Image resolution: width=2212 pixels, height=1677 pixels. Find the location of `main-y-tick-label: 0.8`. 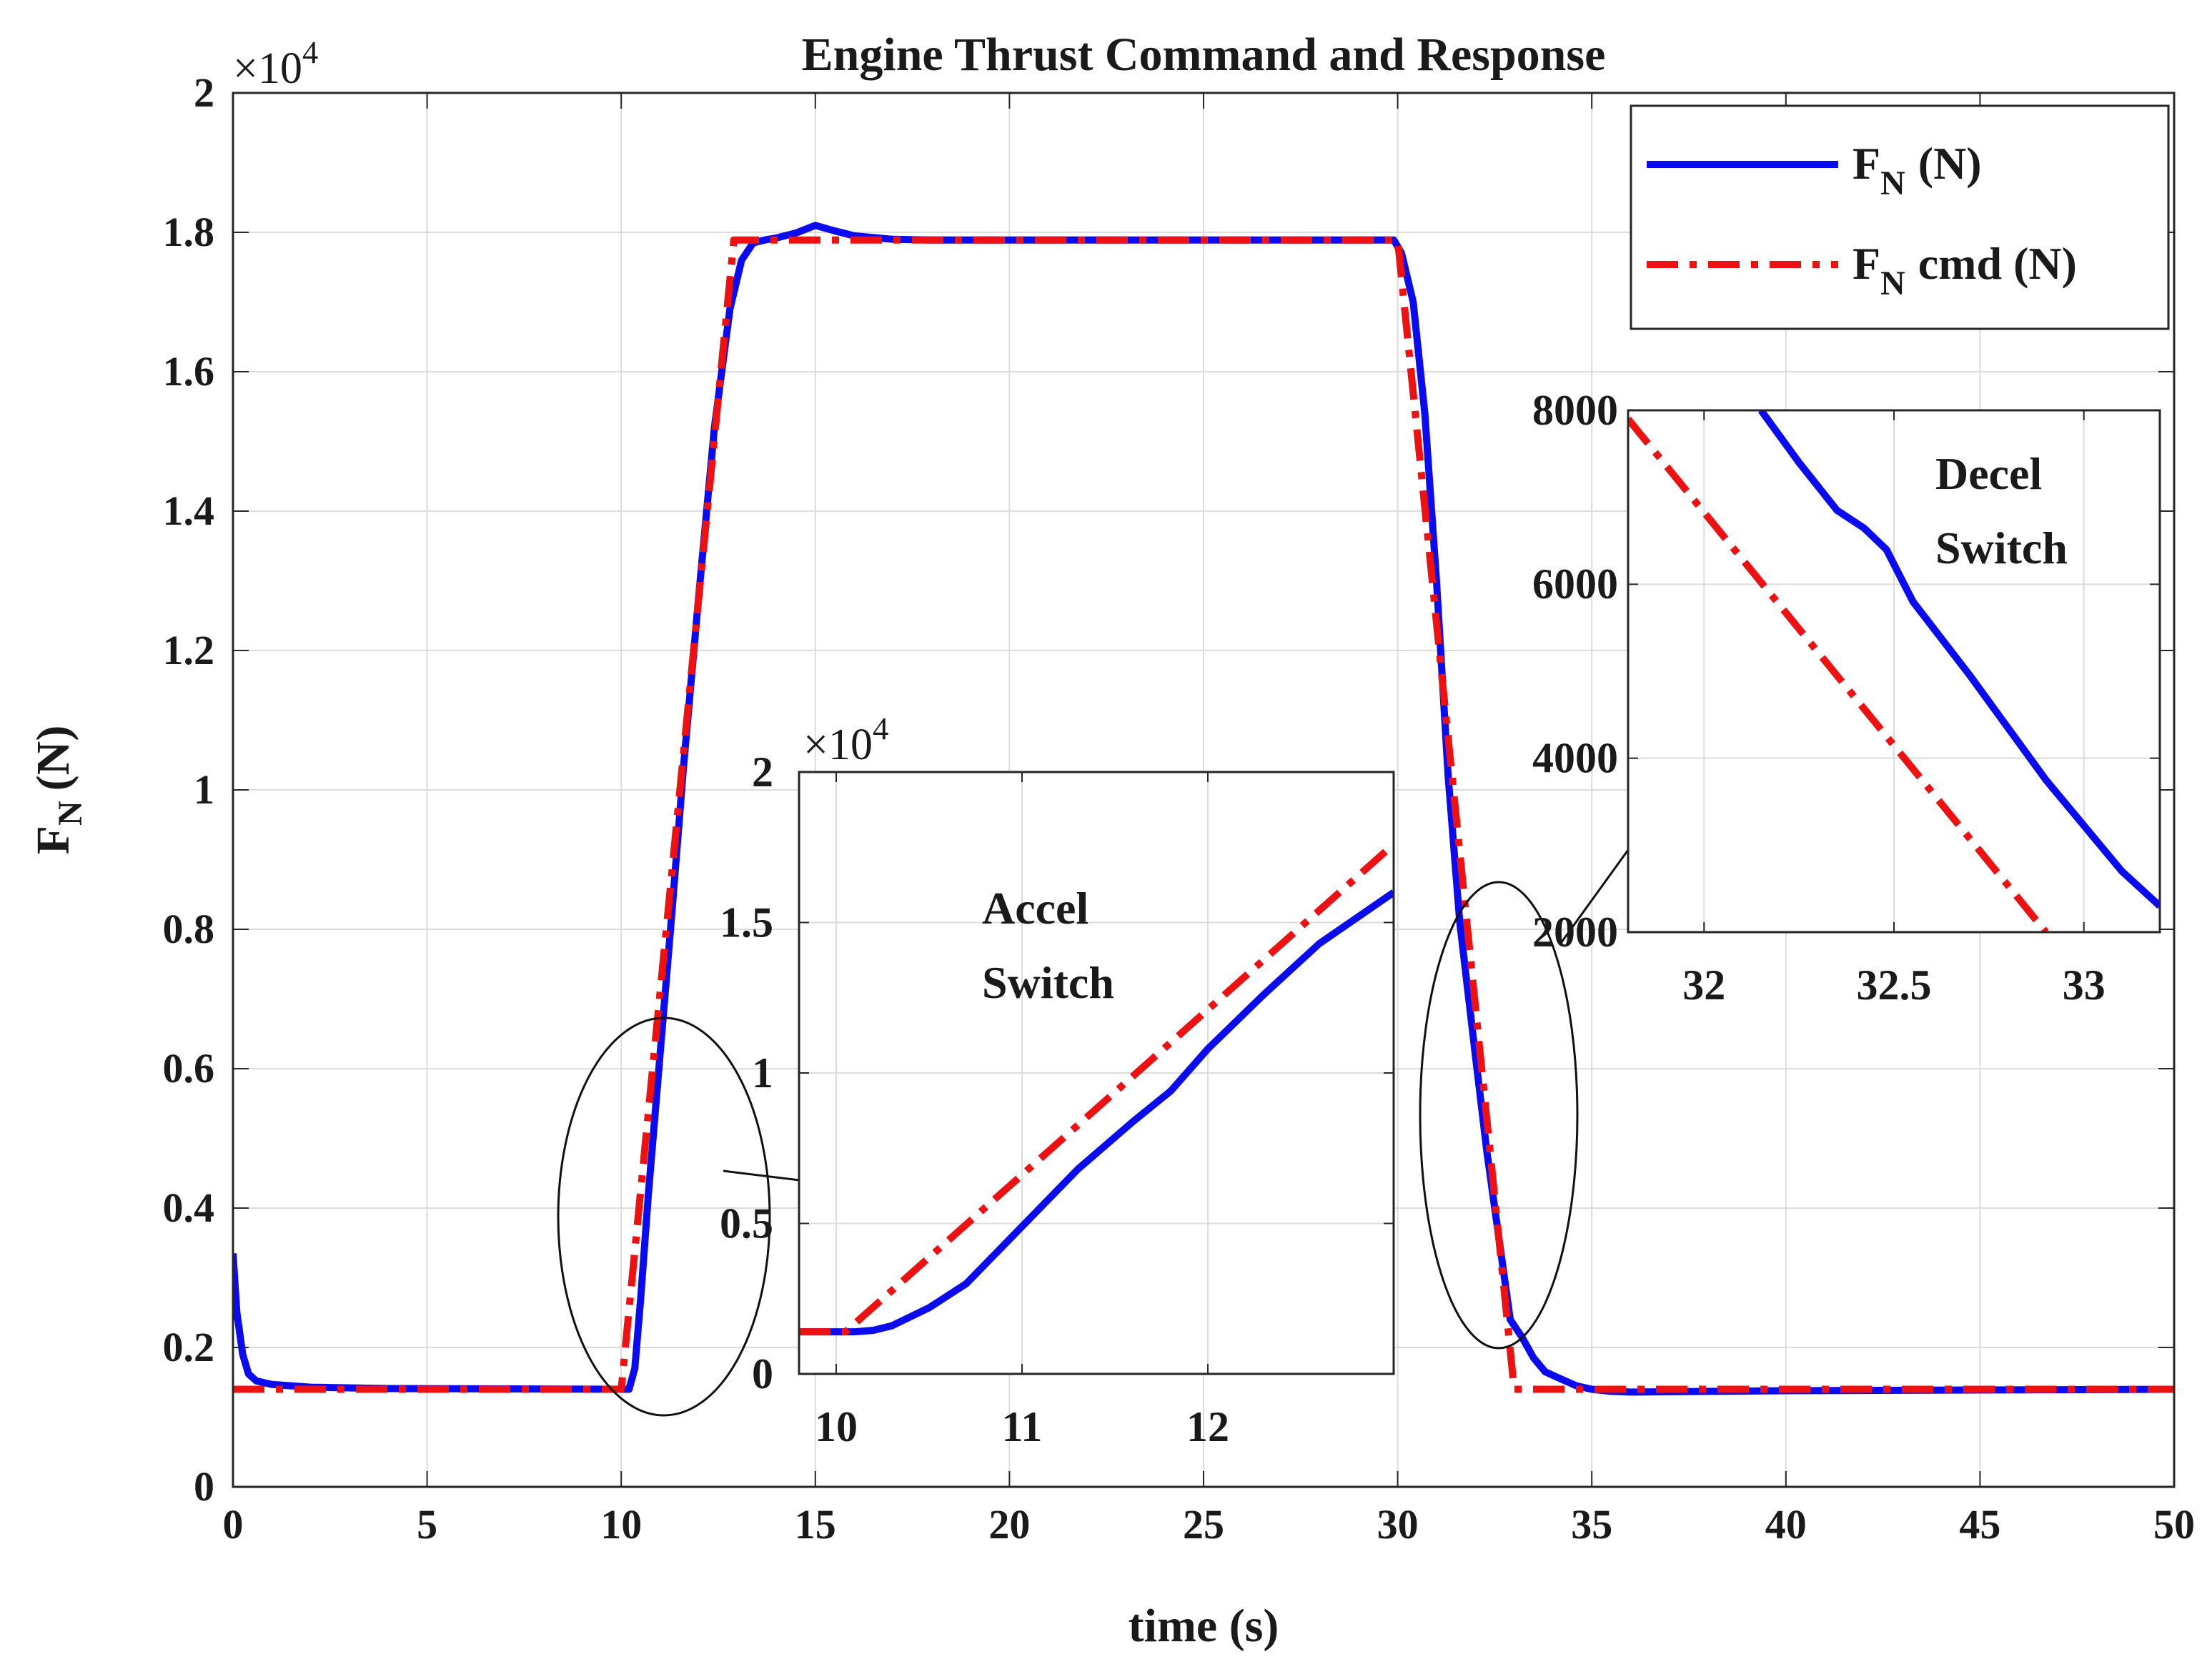

main-y-tick-label: 0.8 is located at coordinates (189, 929).